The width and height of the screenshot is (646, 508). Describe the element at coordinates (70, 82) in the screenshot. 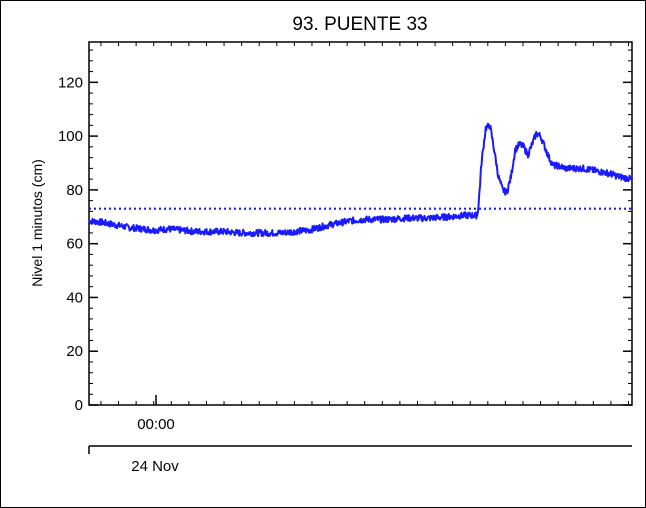

I see `y-tick-label: 120` at that location.